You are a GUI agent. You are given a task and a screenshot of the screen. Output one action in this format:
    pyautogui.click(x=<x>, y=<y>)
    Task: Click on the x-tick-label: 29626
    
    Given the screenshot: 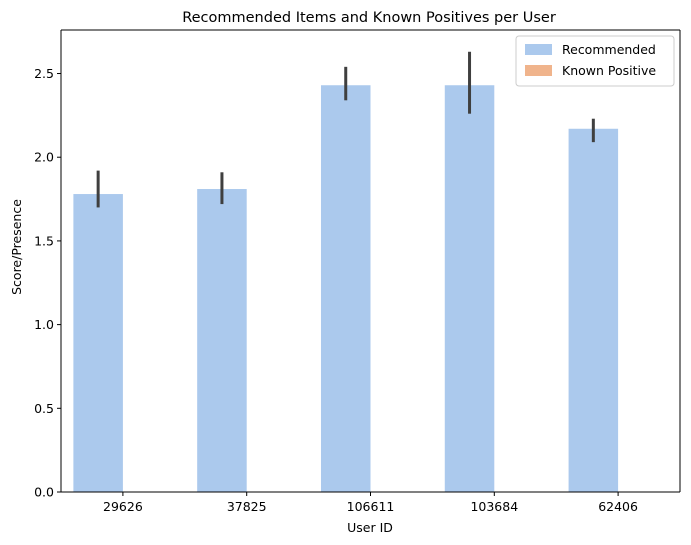 What is the action you would take?
    pyautogui.click(x=123, y=506)
    